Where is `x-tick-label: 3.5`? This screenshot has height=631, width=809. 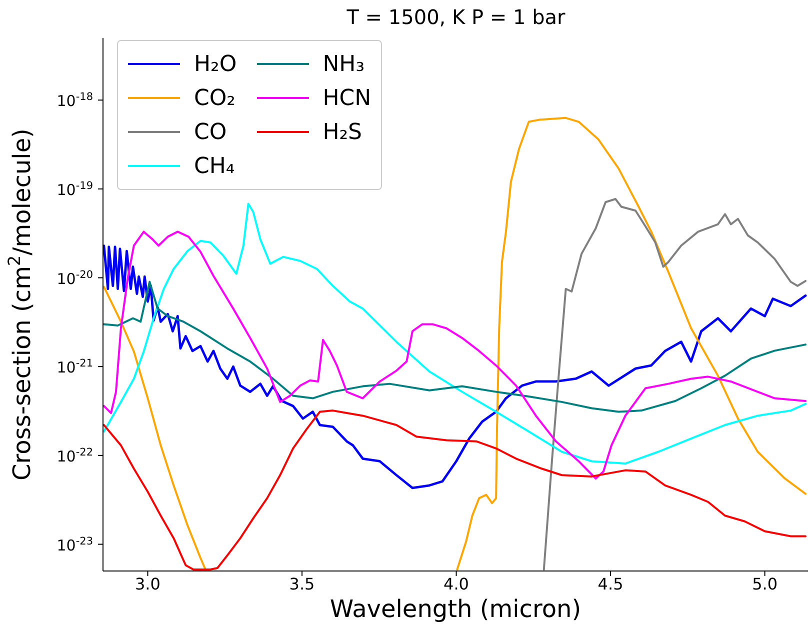 x-tick-label: 3.5 is located at coordinates (302, 584).